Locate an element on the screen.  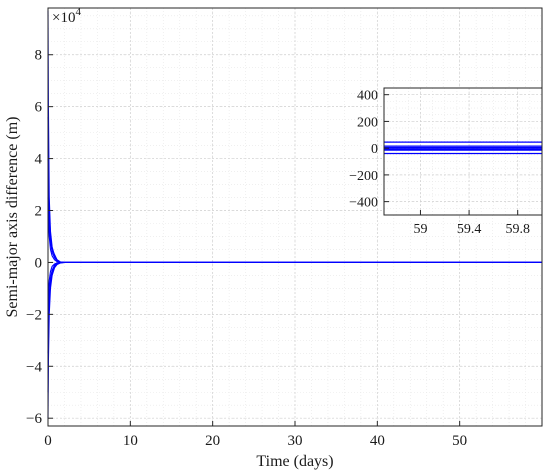
main-x-tick-label: 20 is located at coordinates (212, 441).